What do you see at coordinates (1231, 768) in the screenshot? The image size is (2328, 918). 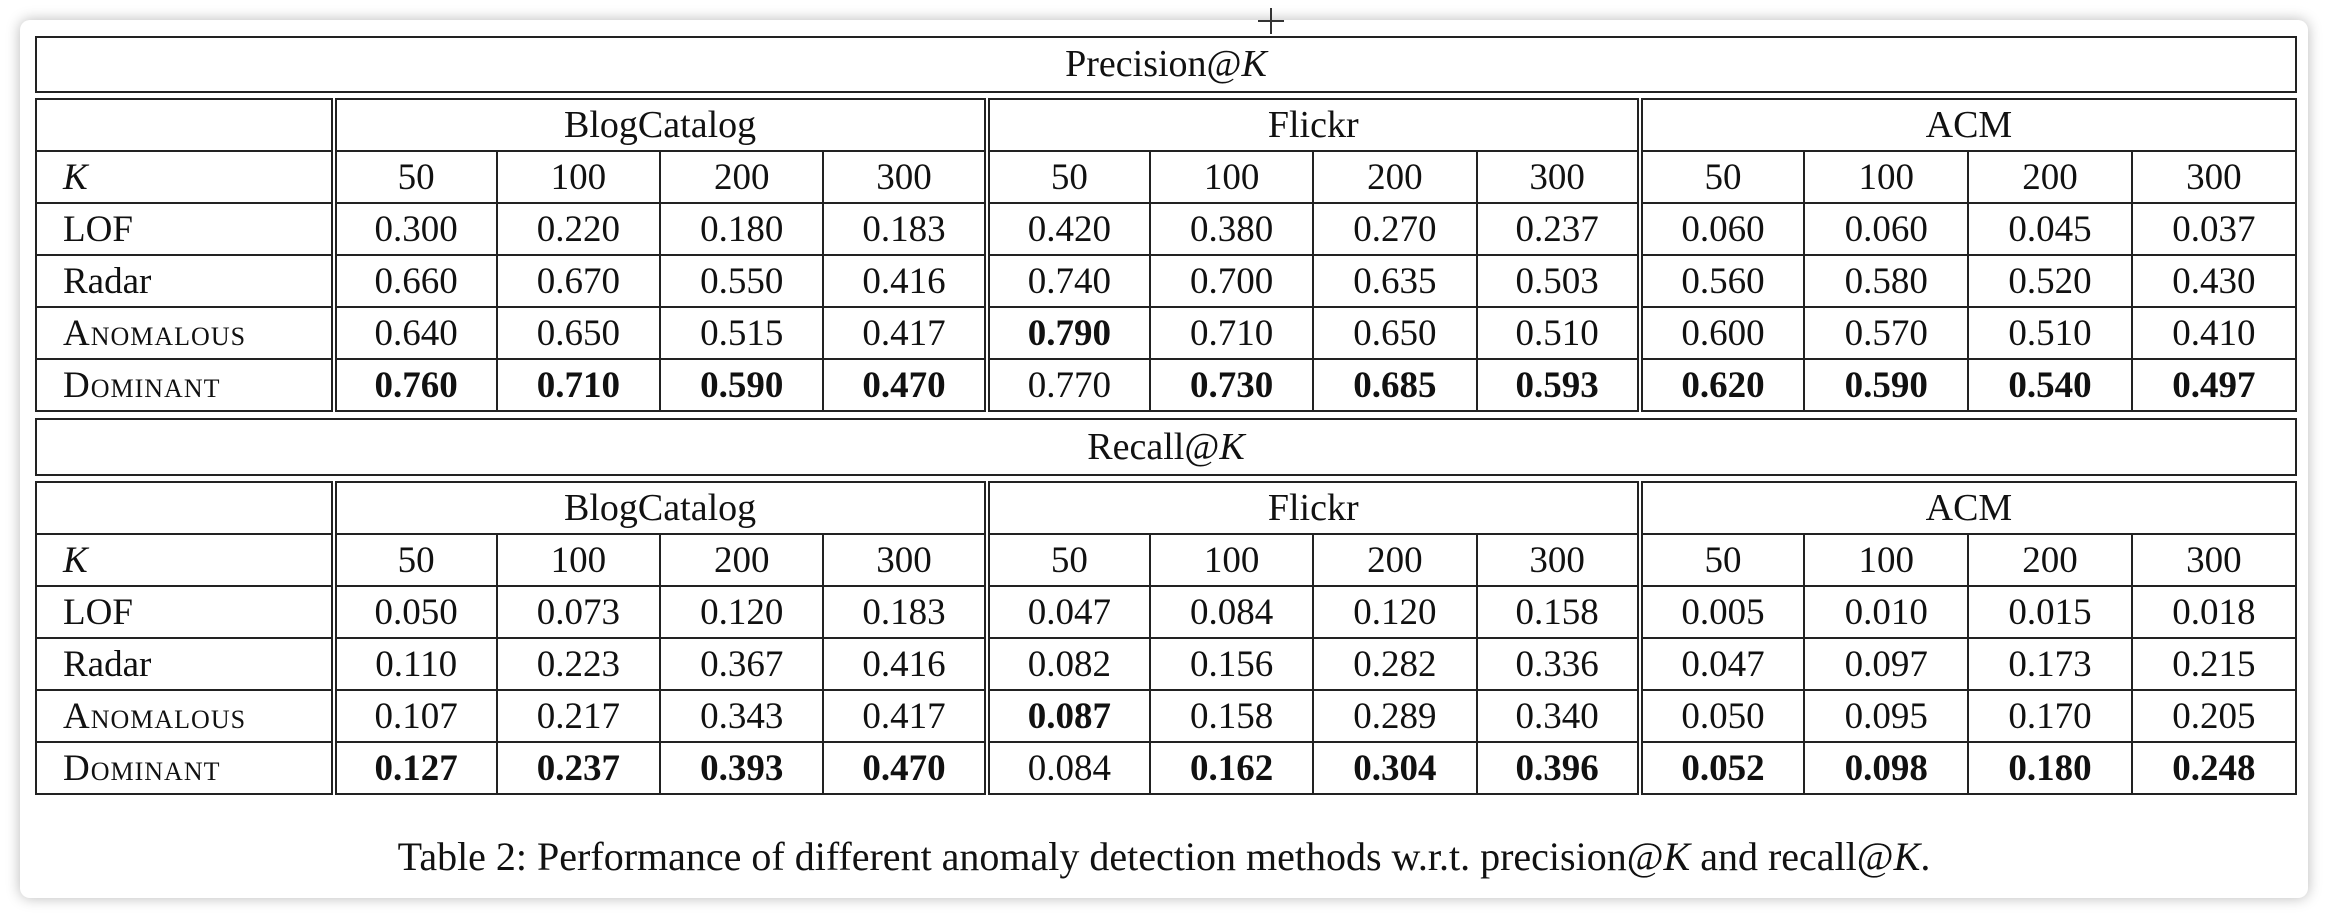 I see `score-cell: 0.162` at bounding box center [1231, 768].